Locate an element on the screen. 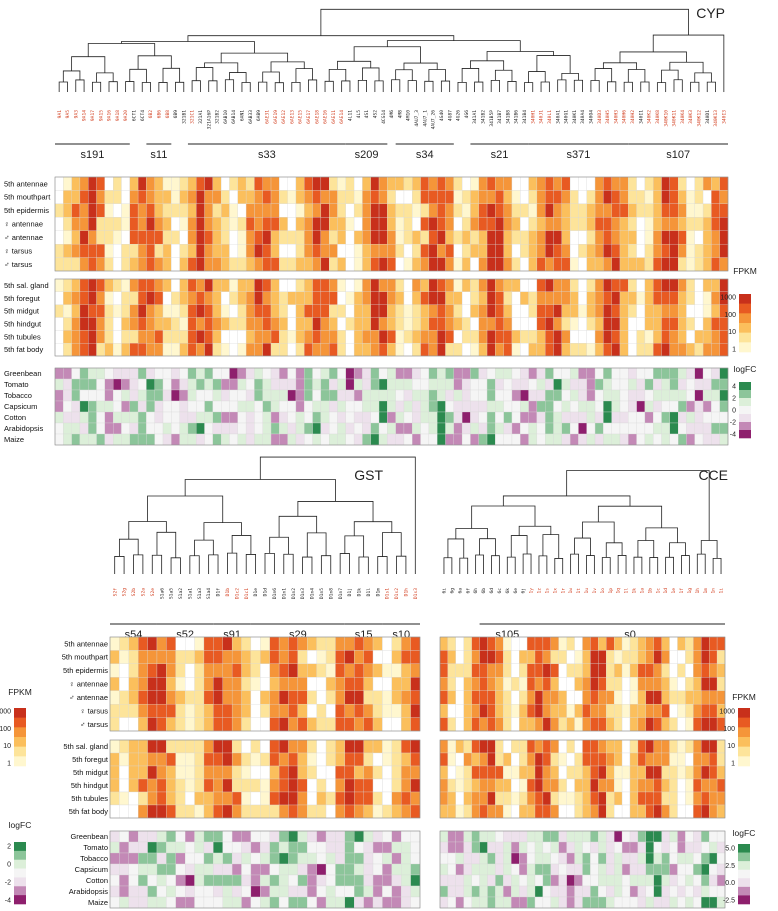 The image size is (778, 911). gene-label: 1v is located at coordinates (595, 591).